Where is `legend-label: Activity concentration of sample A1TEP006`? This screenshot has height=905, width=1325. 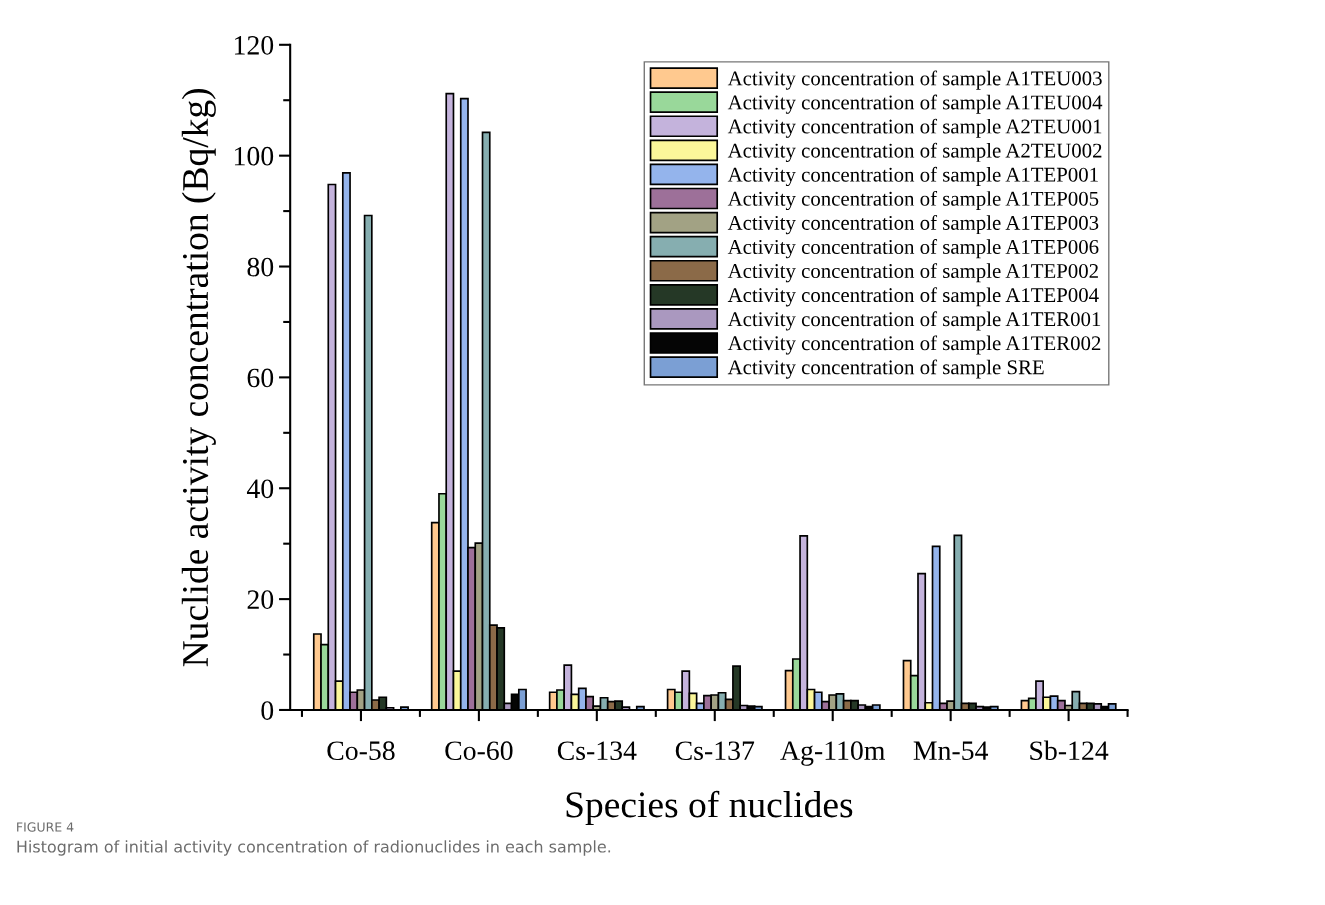 legend-label: Activity concentration of sample A1TEP006 is located at coordinates (913, 249).